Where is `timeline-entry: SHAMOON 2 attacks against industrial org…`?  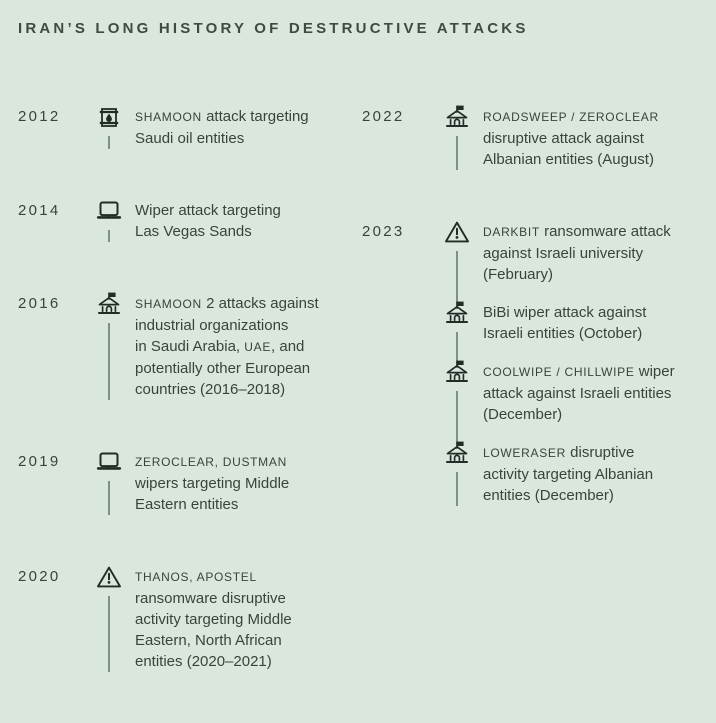
timeline-entry: SHAMOON 2 attacks against industrial org… is located at coordinates (222, 346).